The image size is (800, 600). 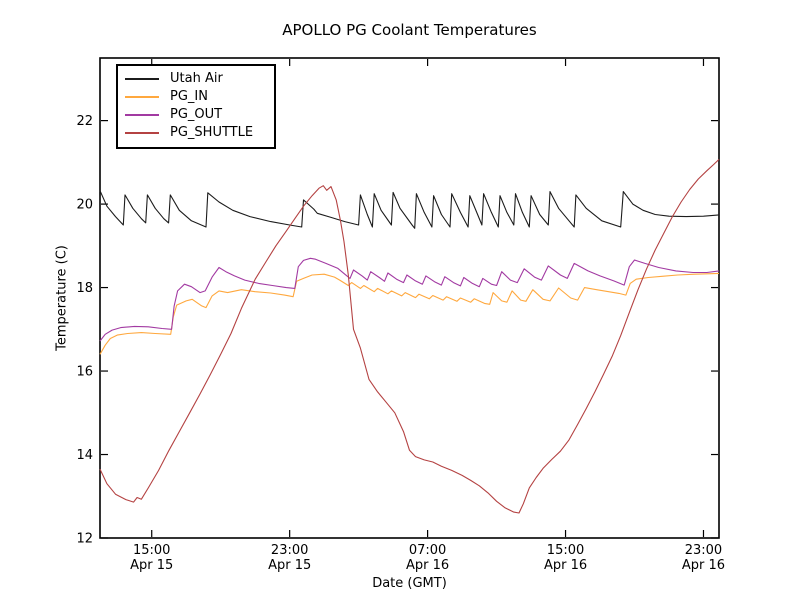 I want to click on legend-label: PG_IN, so click(x=189, y=96).